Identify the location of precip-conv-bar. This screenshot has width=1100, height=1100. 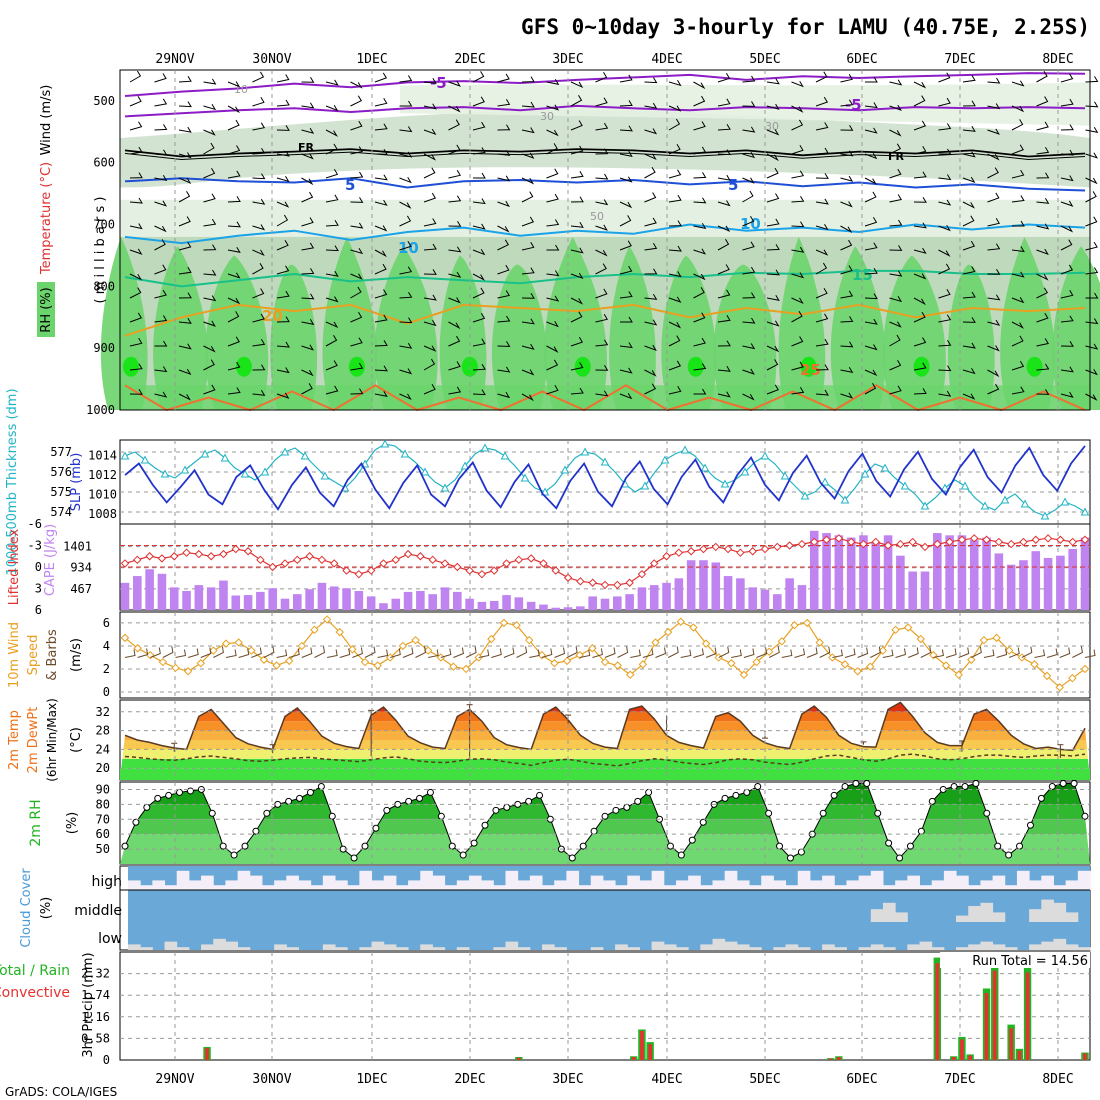
(1011, 1044).